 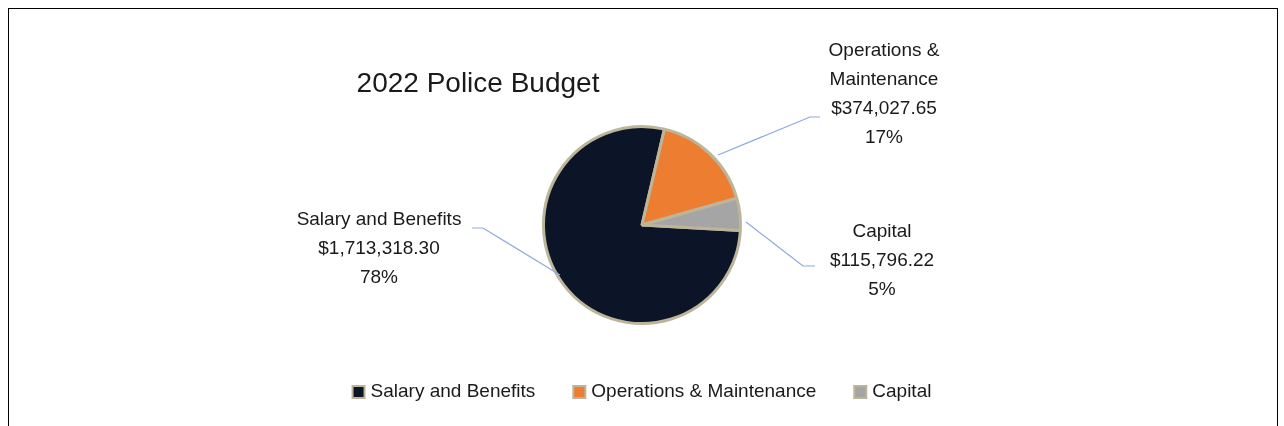 What do you see at coordinates (884, 64) in the screenshot?
I see `slice-label: Operations & Maintenance` at bounding box center [884, 64].